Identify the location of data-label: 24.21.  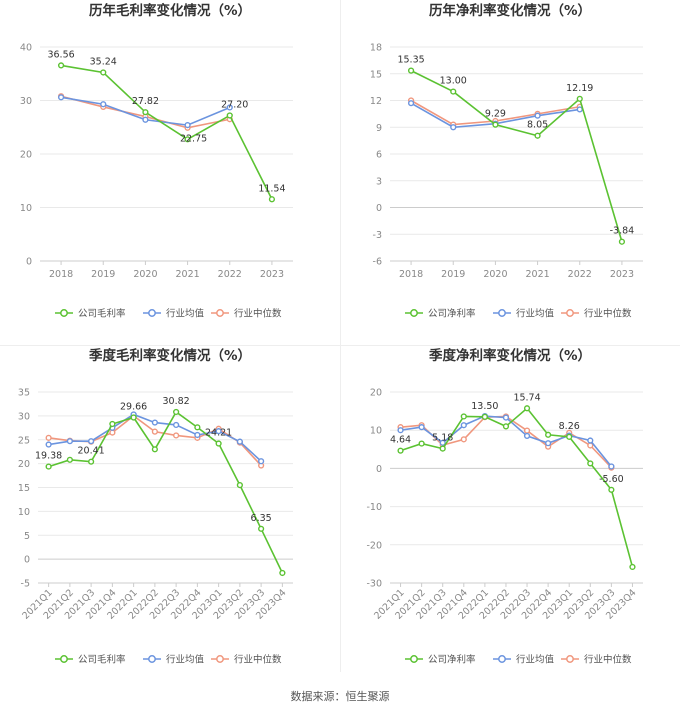
(218, 433).